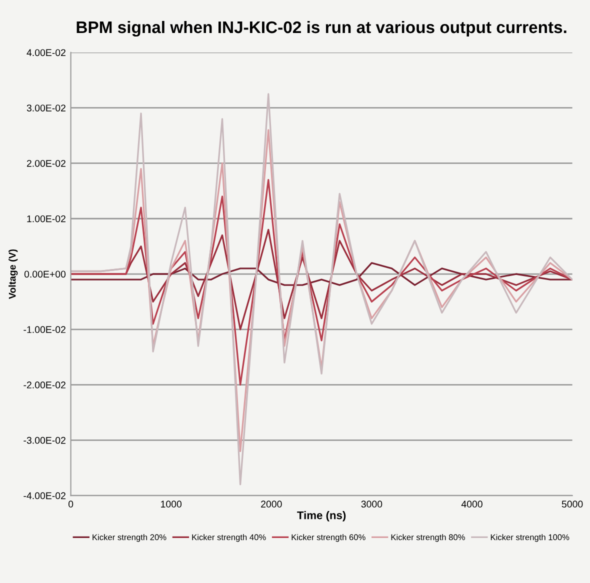 The height and width of the screenshot is (583, 590). Describe the element at coordinates (46, 52) in the screenshot. I see `y-tick-label: 4.00E-02` at that location.